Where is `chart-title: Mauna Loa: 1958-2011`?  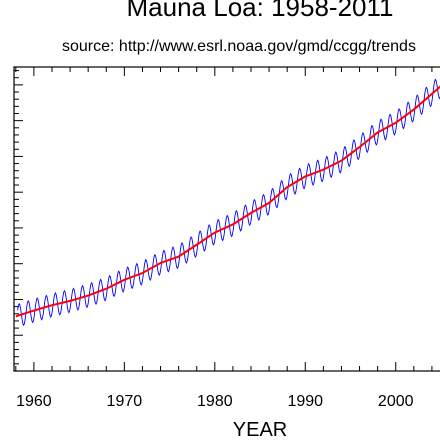
chart-title: Mauna Loa: 1958-2011 is located at coordinates (260, 11).